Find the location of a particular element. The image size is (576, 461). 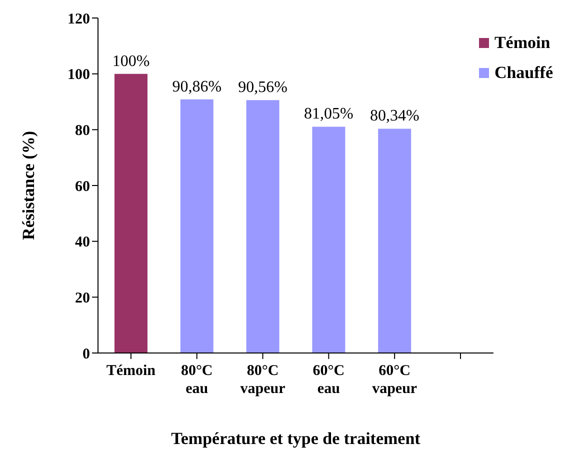

y-tick-label: 60 is located at coordinates (82, 186).